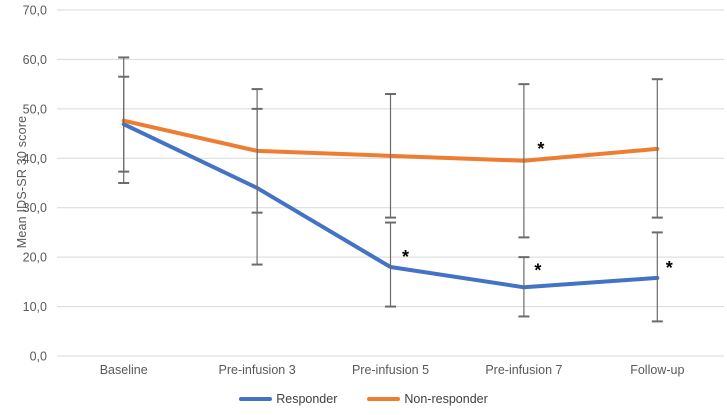 The image size is (727, 415). I want to click on y-tick-label: 70,0, so click(35, 11).